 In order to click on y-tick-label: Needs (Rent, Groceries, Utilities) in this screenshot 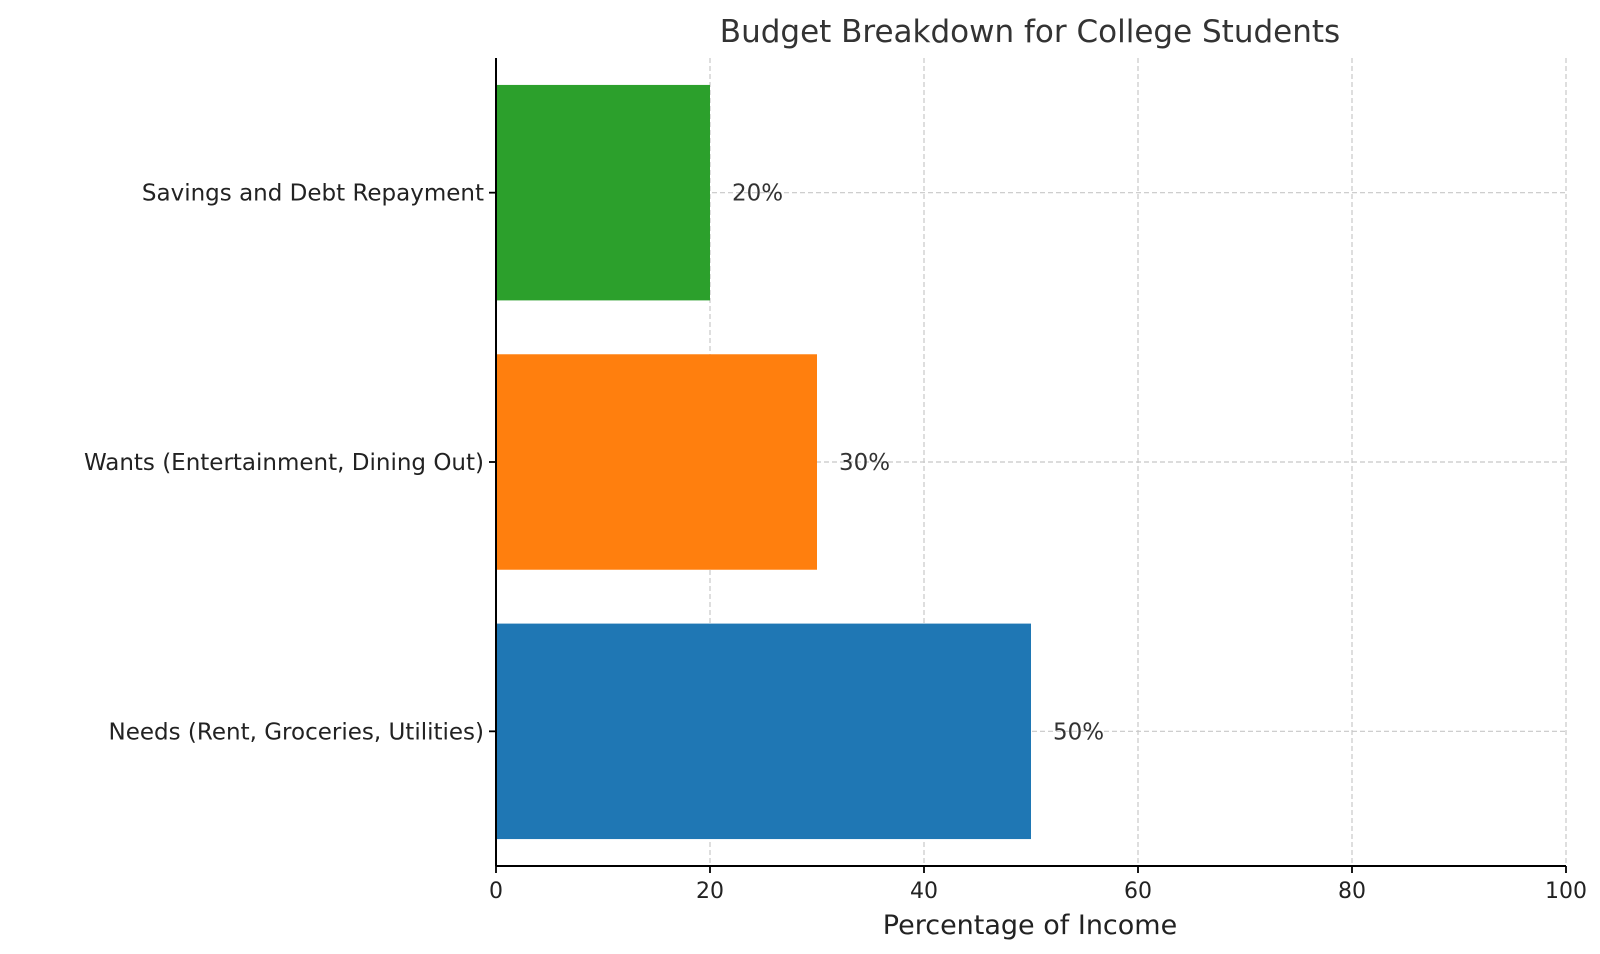, I will do `click(296, 732)`.